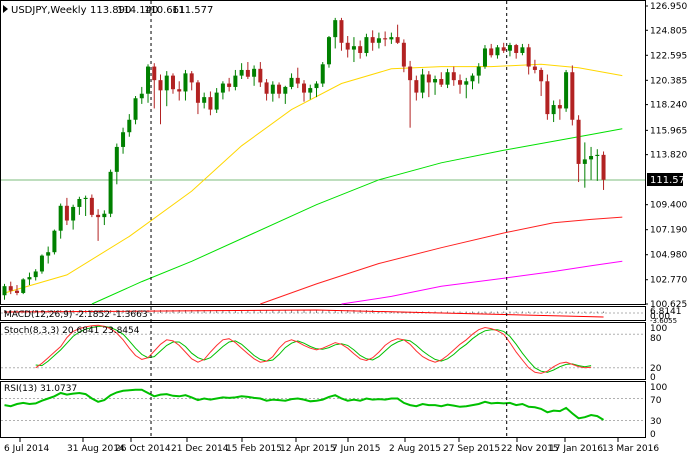 This screenshot has height=455, width=696. Describe the element at coordinates (653, 378) in the screenshot. I see `stoch-tick-0: 0` at that location.